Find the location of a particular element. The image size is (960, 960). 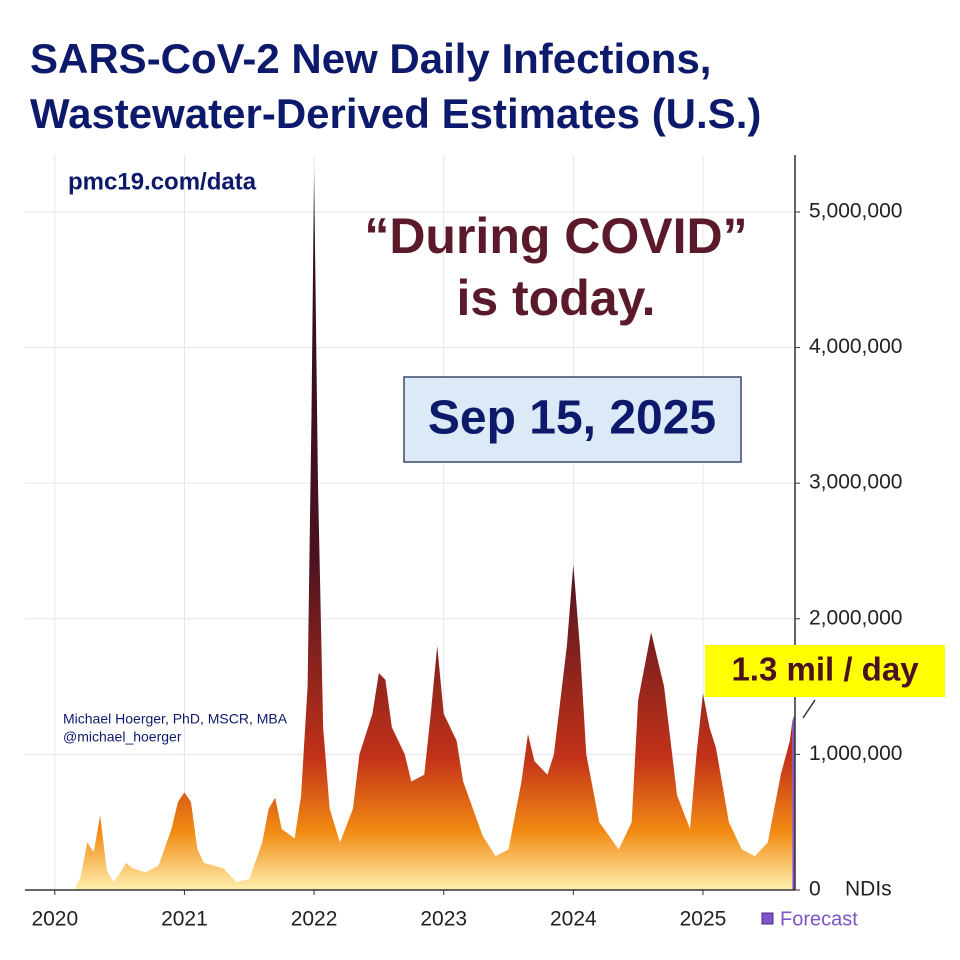

author: Michael Hoerger, PhD, MSCR, MBA is located at coordinates (175, 719).